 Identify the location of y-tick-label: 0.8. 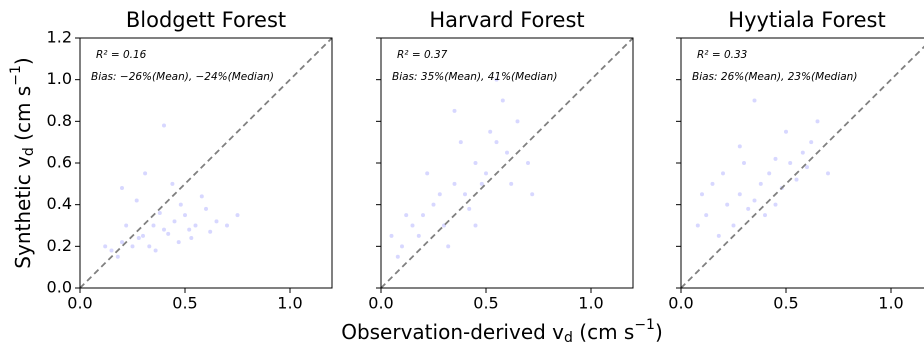
(59, 120).